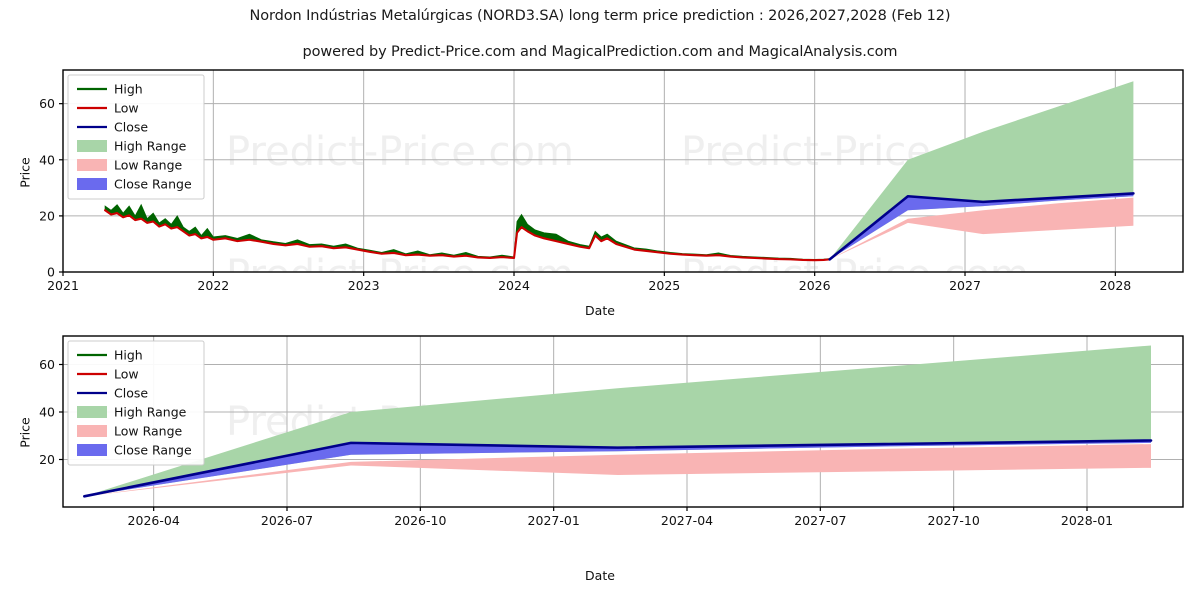  What do you see at coordinates (25, 432) in the screenshot?
I see `detail-y-axis-label: Price` at bounding box center [25, 432].